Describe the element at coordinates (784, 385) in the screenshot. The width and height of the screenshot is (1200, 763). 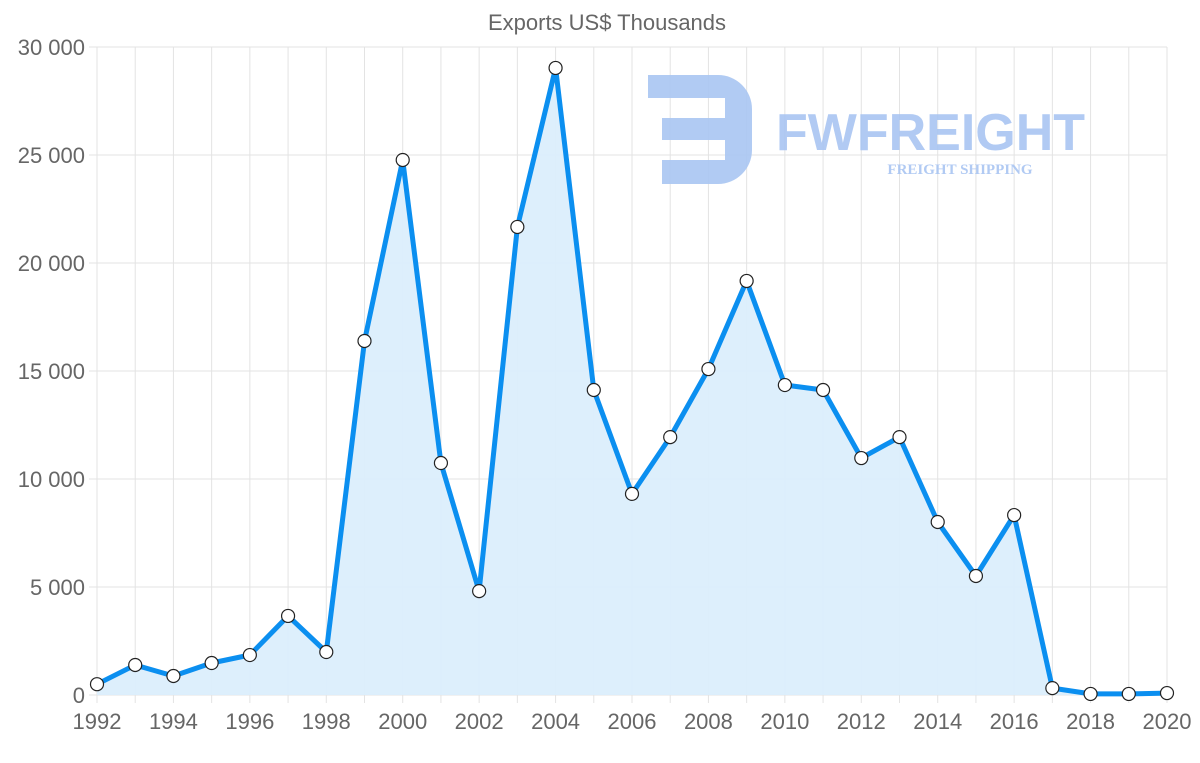
I see `data-point-2010` at that location.